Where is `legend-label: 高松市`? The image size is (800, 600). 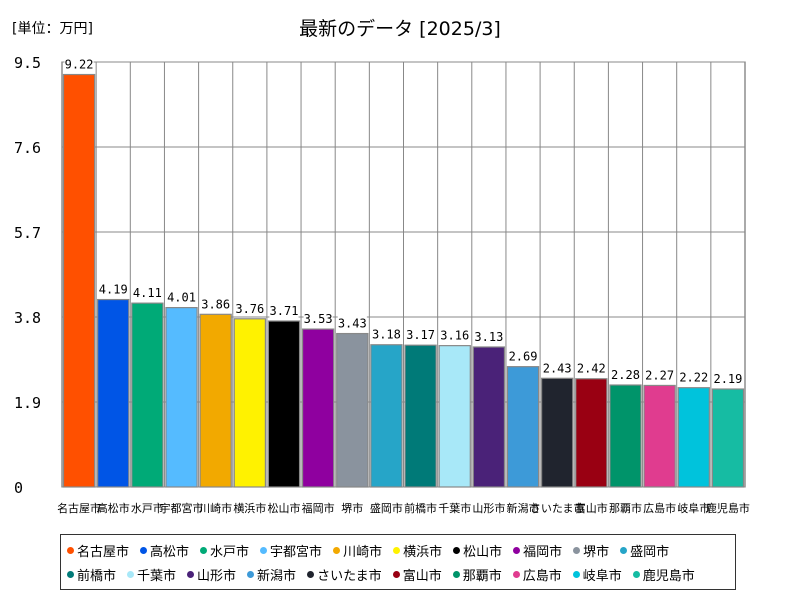
legend-label: 高松市 is located at coordinates (170, 552).